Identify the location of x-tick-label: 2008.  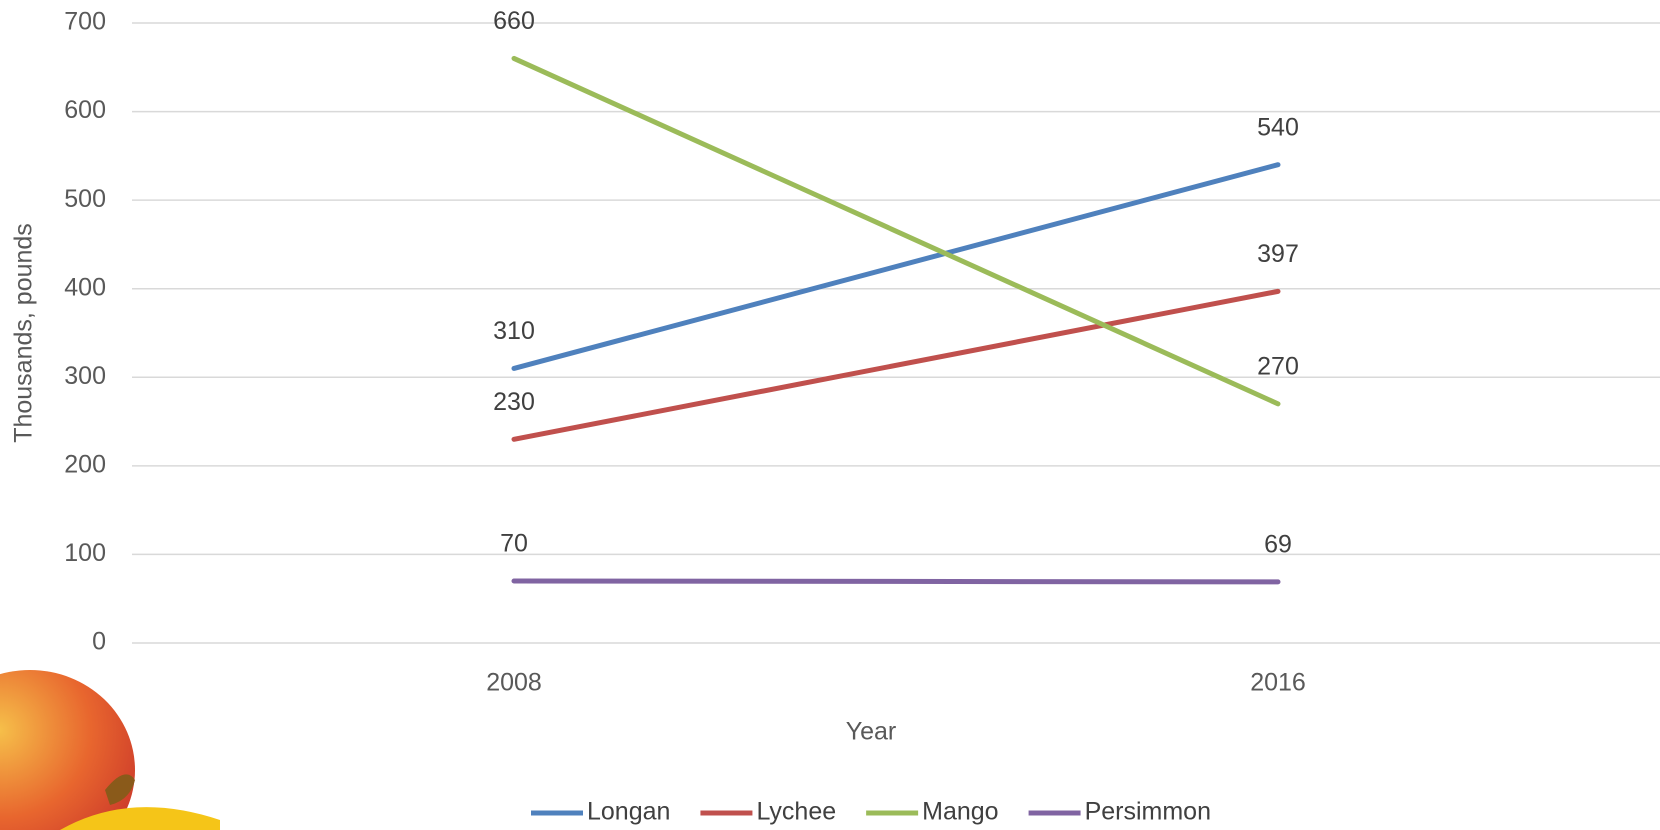
(514, 683).